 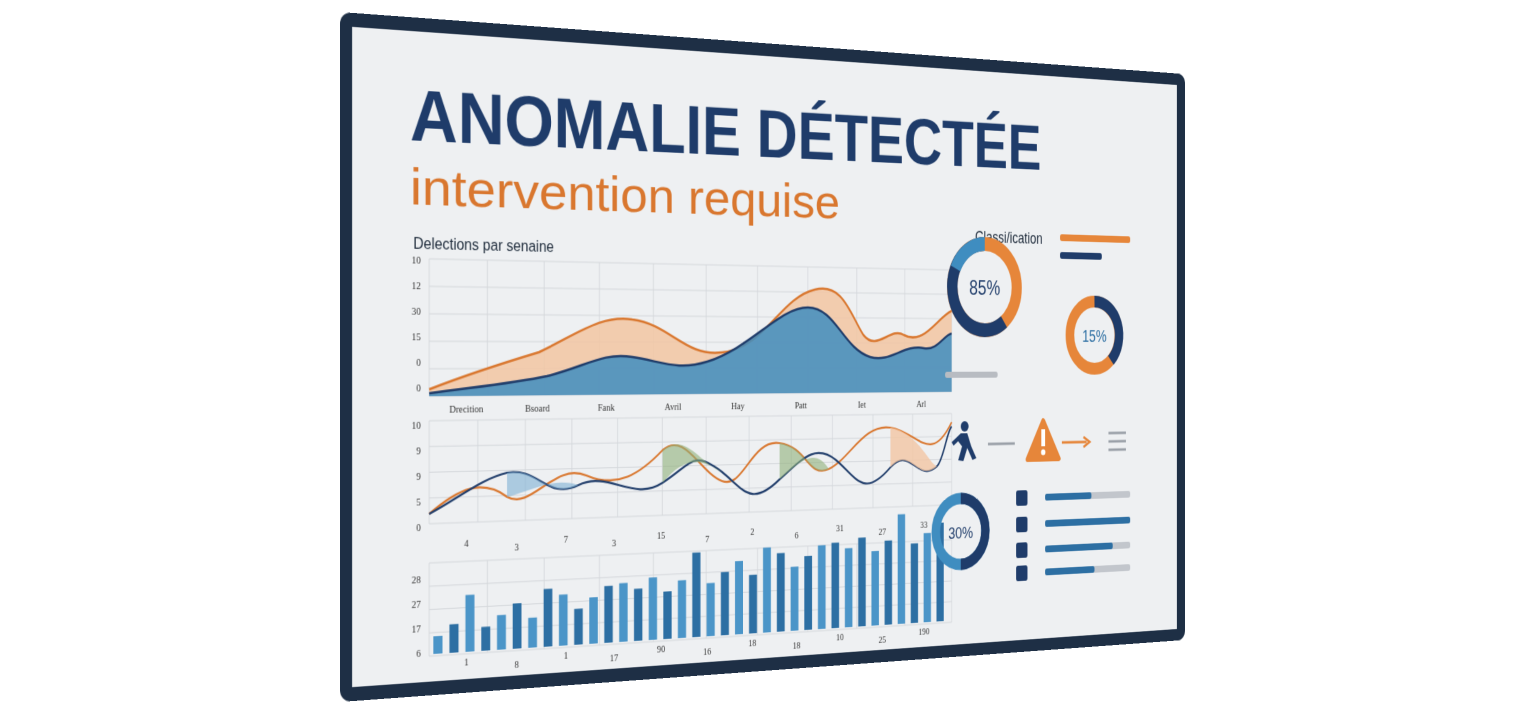 What do you see at coordinates (738, 406) in the screenshot?
I see `tick-label: Hay` at bounding box center [738, 406].